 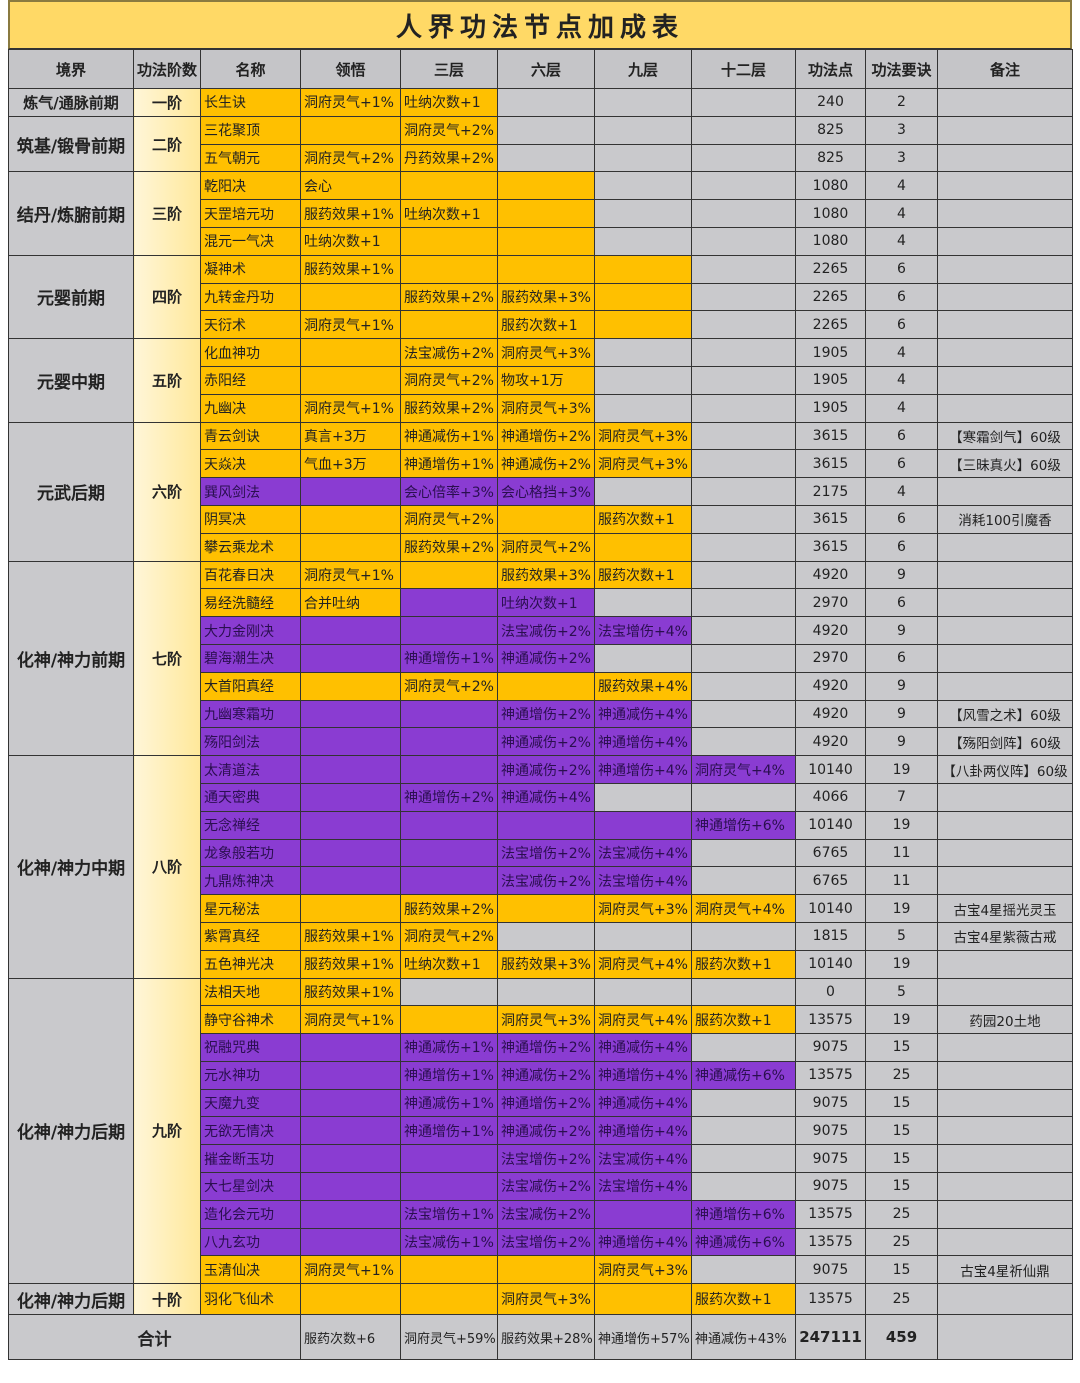 What do you see at coordinates (167, 1299) in the screenshot?
I see `tier-cell: 十阶` at bounding box center [167, 1299].